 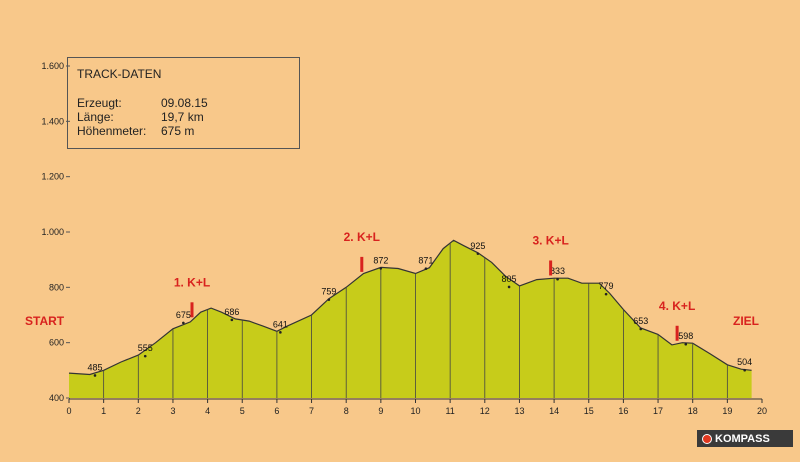 I want to click on peak-label: 871, so click(x=425, y=261).